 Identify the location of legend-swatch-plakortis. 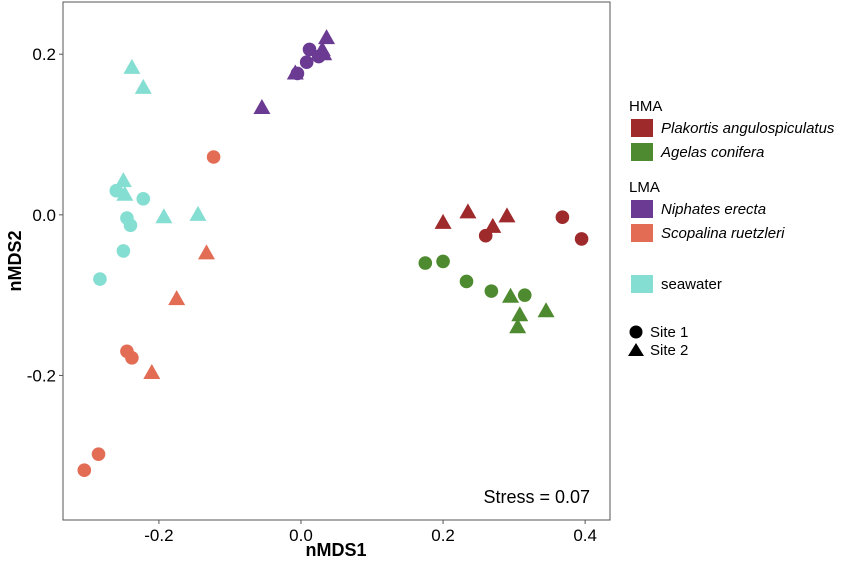
(642, 128).